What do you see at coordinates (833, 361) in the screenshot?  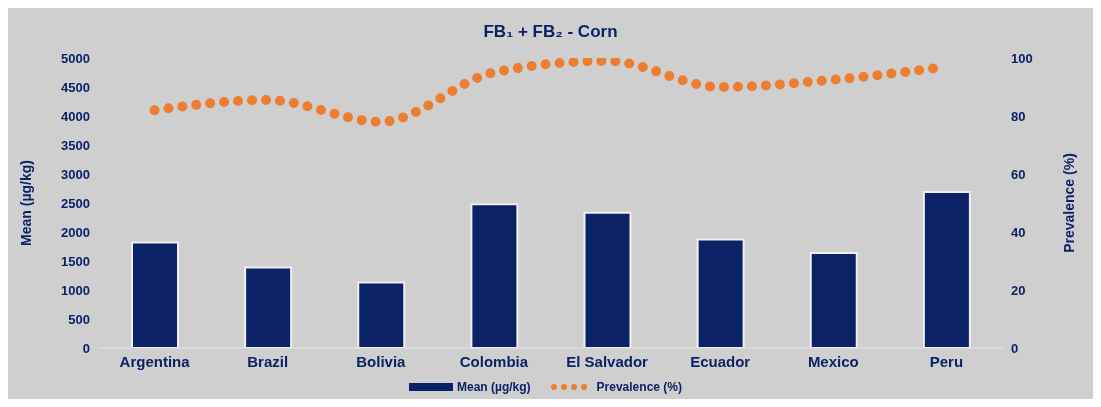 I see `x-tick-label: Mexico` at bounding box center [833, 361].